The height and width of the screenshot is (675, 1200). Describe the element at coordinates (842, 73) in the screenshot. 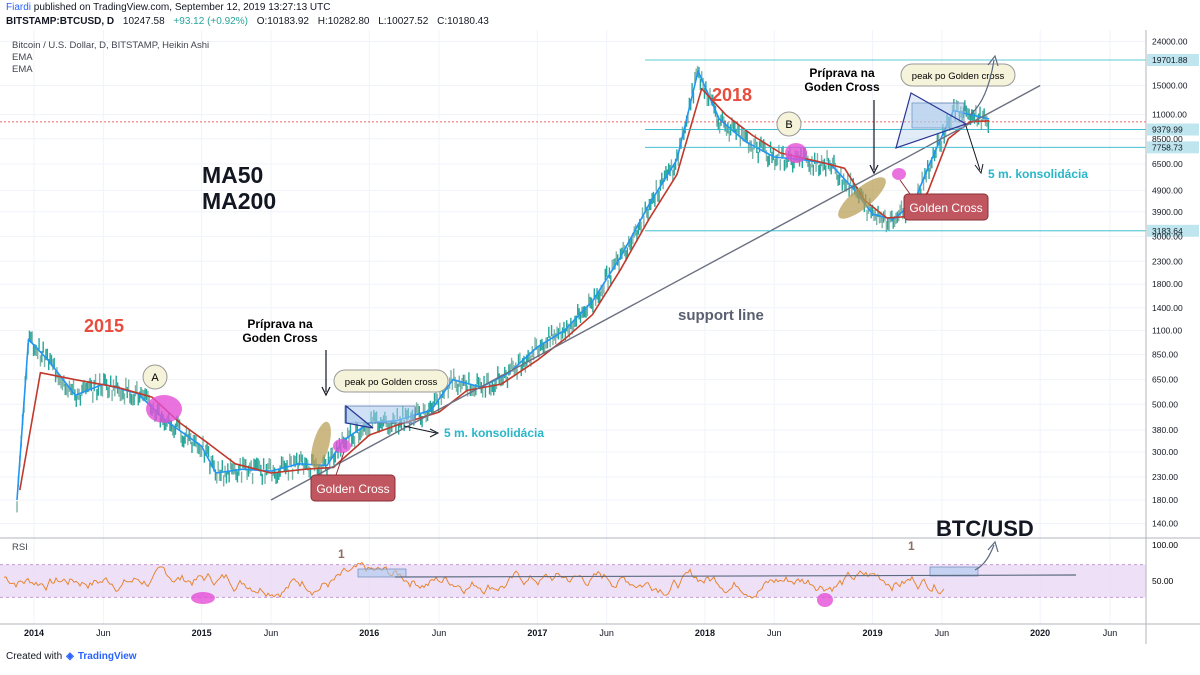

I see `priprava-label-2a: Príprava na` at that location.